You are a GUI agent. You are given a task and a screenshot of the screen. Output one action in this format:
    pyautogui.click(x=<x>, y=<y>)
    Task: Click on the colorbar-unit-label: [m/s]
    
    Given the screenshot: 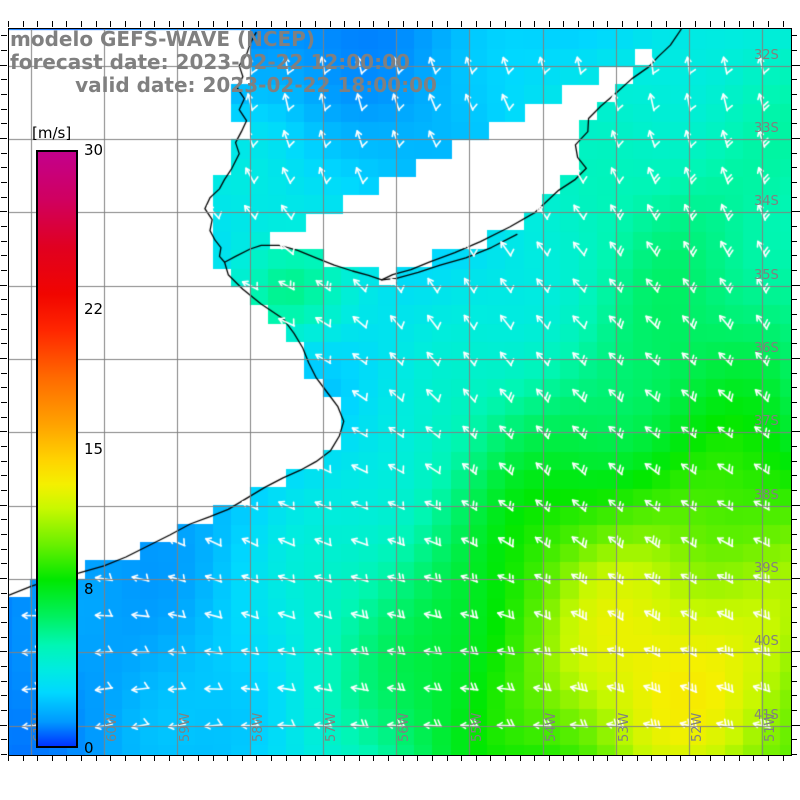 What is the action you would take?
    pyautogui.click(x=52, y=133)
    